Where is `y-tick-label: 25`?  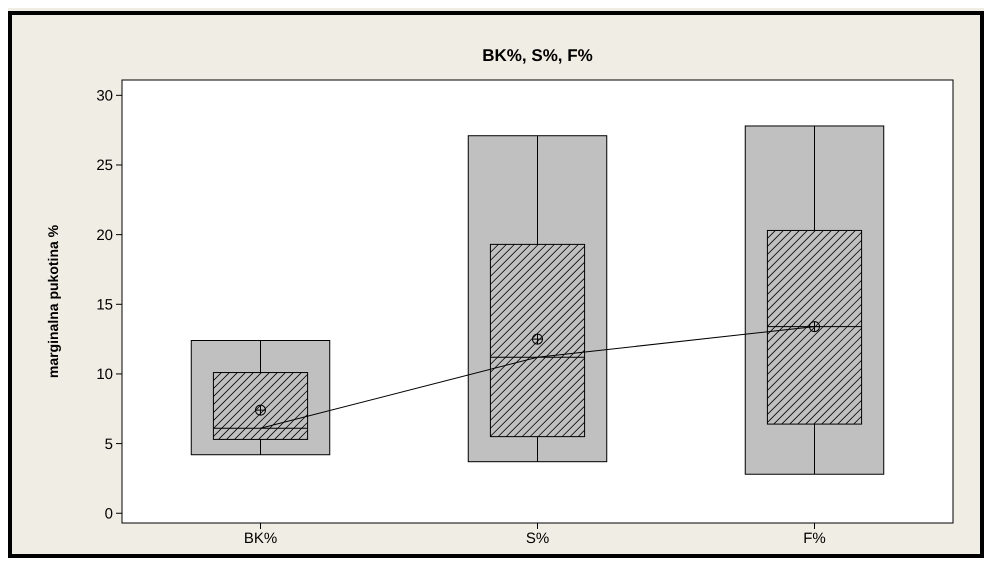 y-tick-label: 25 is located at coordinates (104, 165).